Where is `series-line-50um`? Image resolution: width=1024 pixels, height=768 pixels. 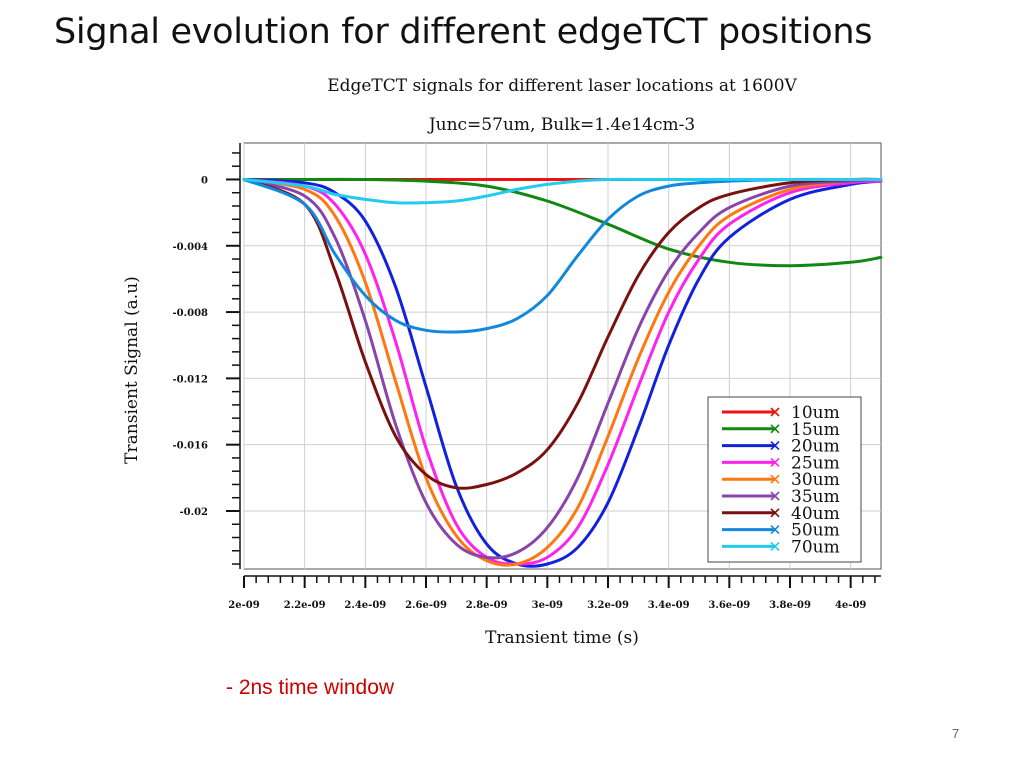
series-line-50um is located at coordinates (562, 255).